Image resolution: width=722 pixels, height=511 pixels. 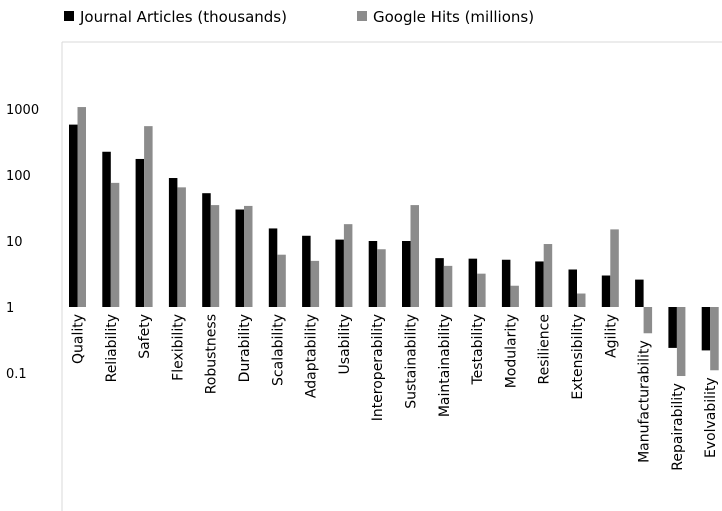 I want to click on category-label: Scalability, so click(x=278, y=350).